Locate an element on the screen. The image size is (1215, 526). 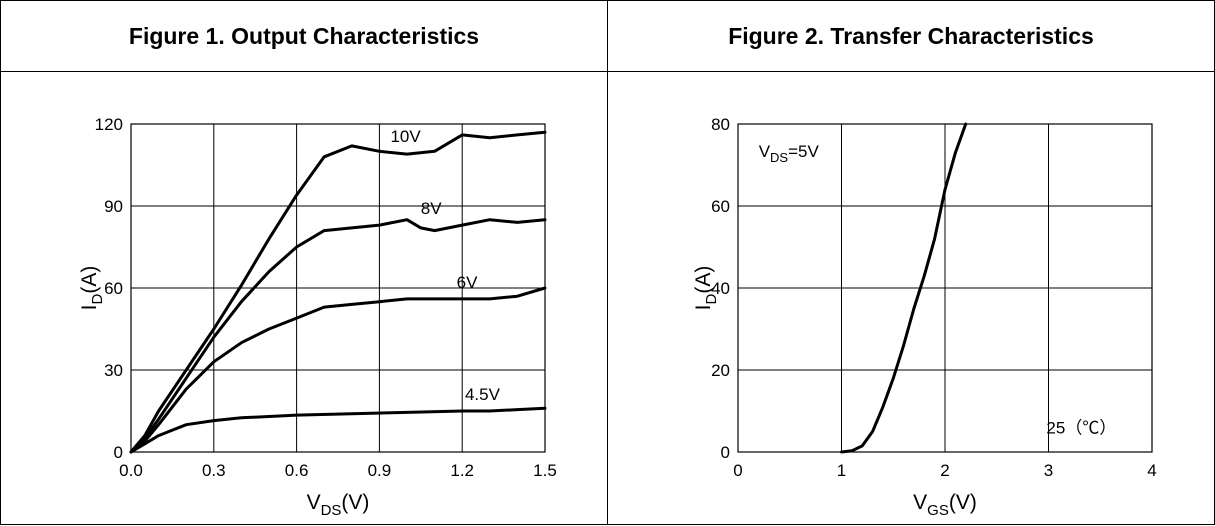
y-tick-label: 90 is located at coordinates (113, 206).